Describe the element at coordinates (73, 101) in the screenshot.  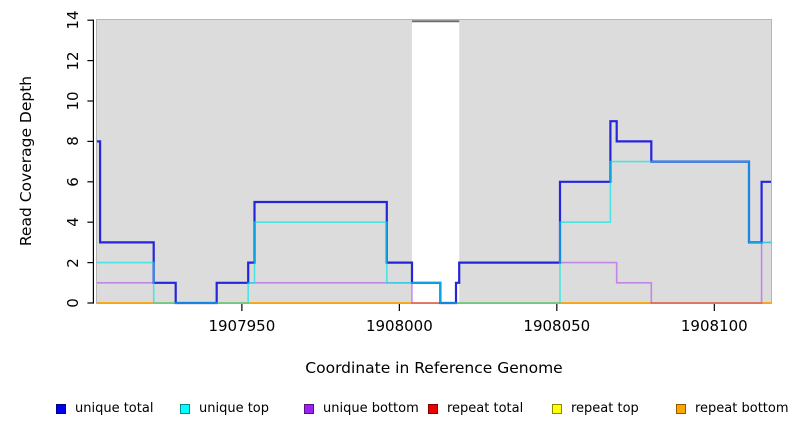
I see `y-tick-label-10: 10` at that location.